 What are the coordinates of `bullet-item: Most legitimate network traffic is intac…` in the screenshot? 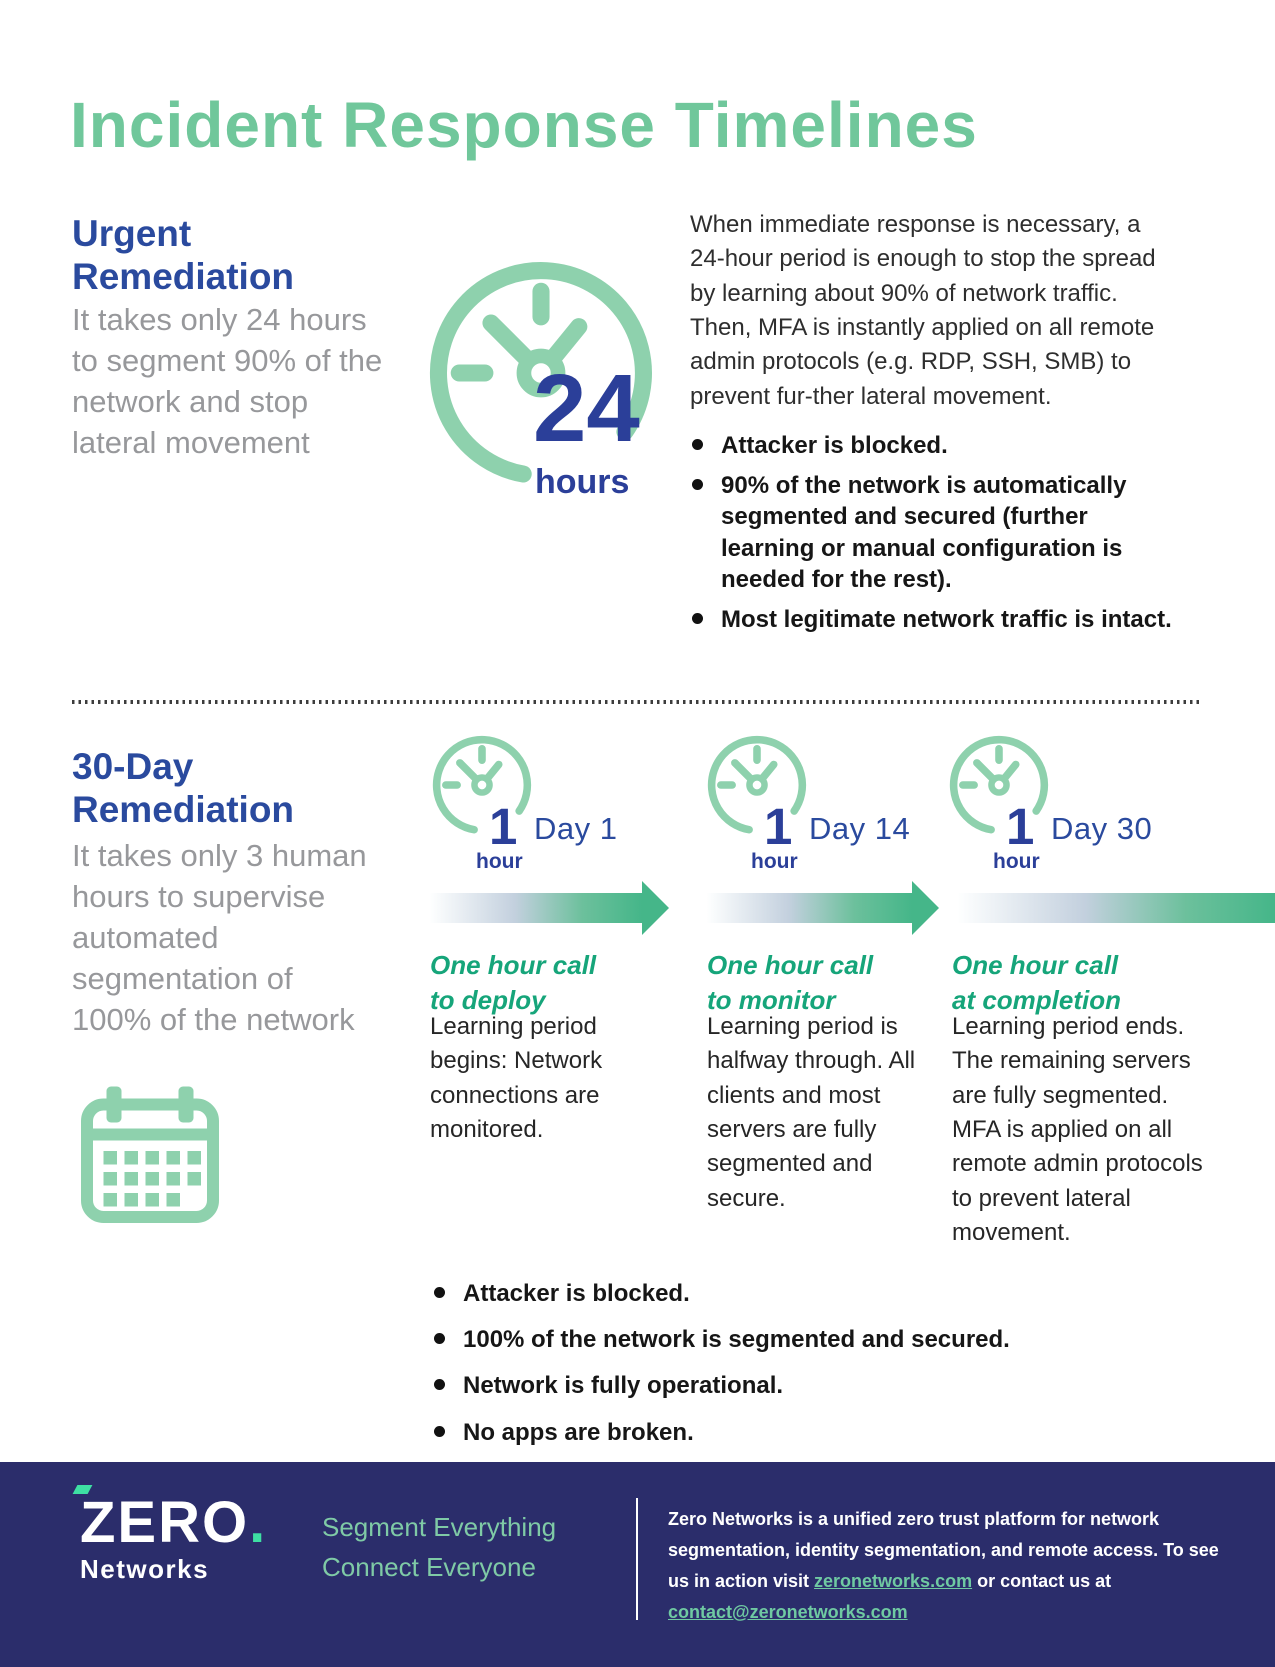 It's located at (936, 619).